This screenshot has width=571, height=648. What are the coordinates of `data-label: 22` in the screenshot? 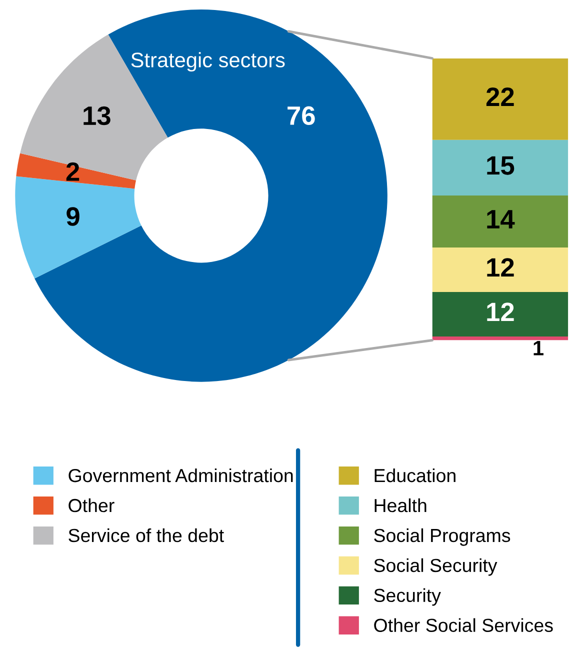 It's located at (500, 97).